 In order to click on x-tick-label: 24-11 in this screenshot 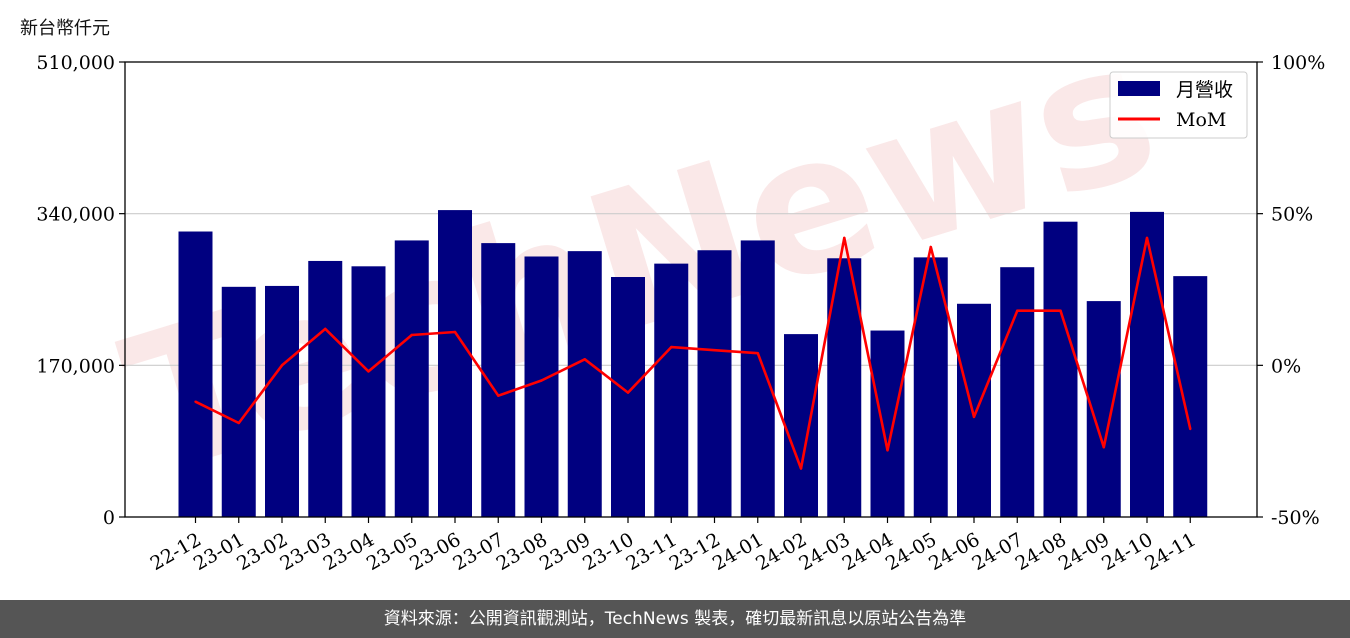, I will do `click(1170, 552)`.